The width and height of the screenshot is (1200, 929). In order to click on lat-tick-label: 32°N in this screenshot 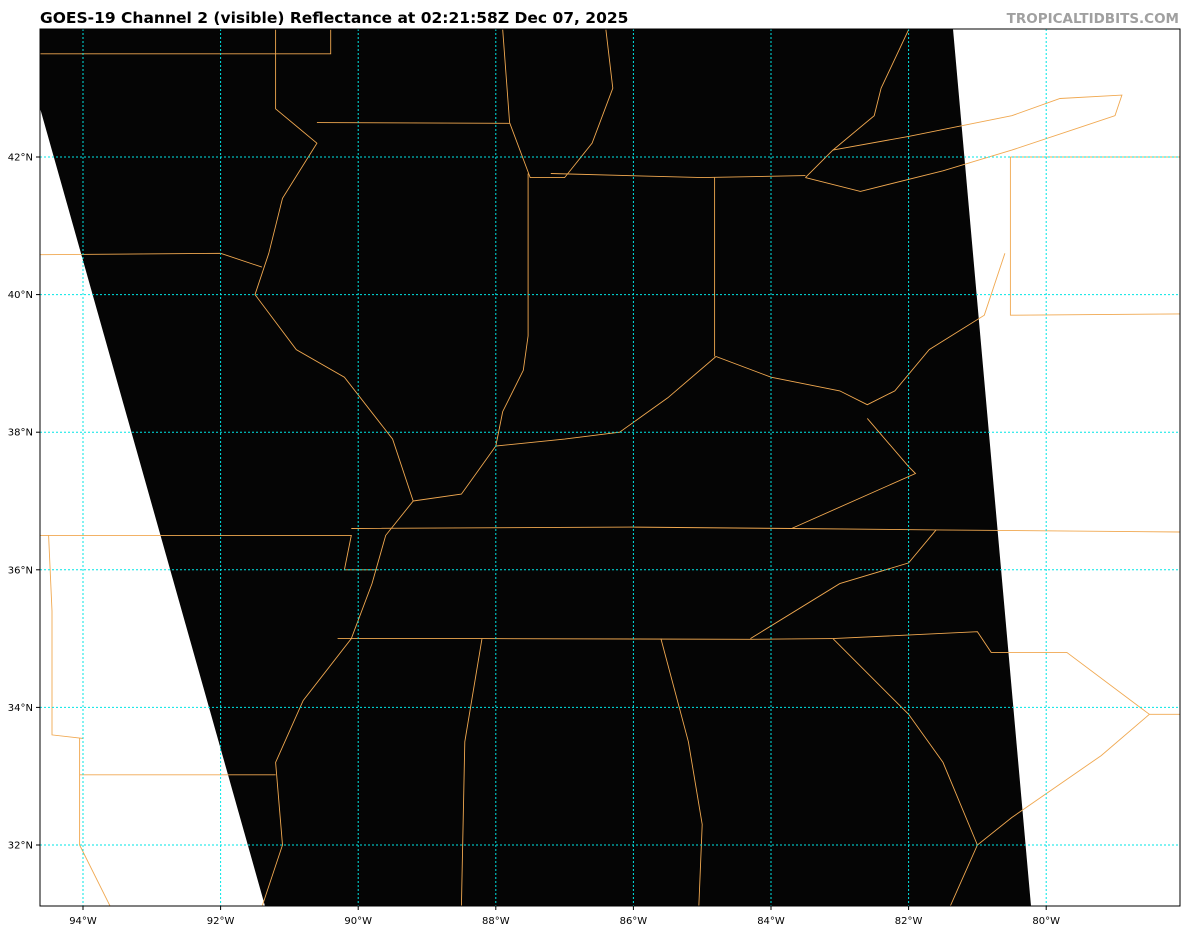, I will do `click(20, 846)`.